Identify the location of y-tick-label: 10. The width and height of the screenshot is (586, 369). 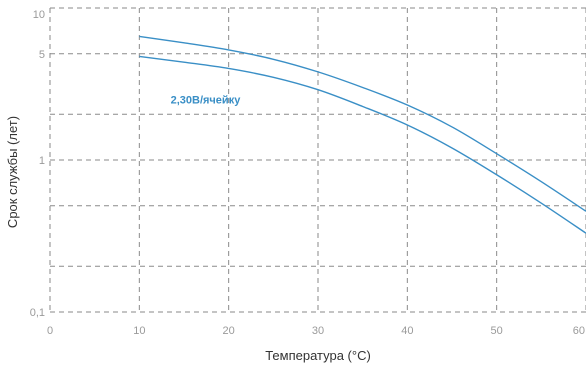
(39, 15).